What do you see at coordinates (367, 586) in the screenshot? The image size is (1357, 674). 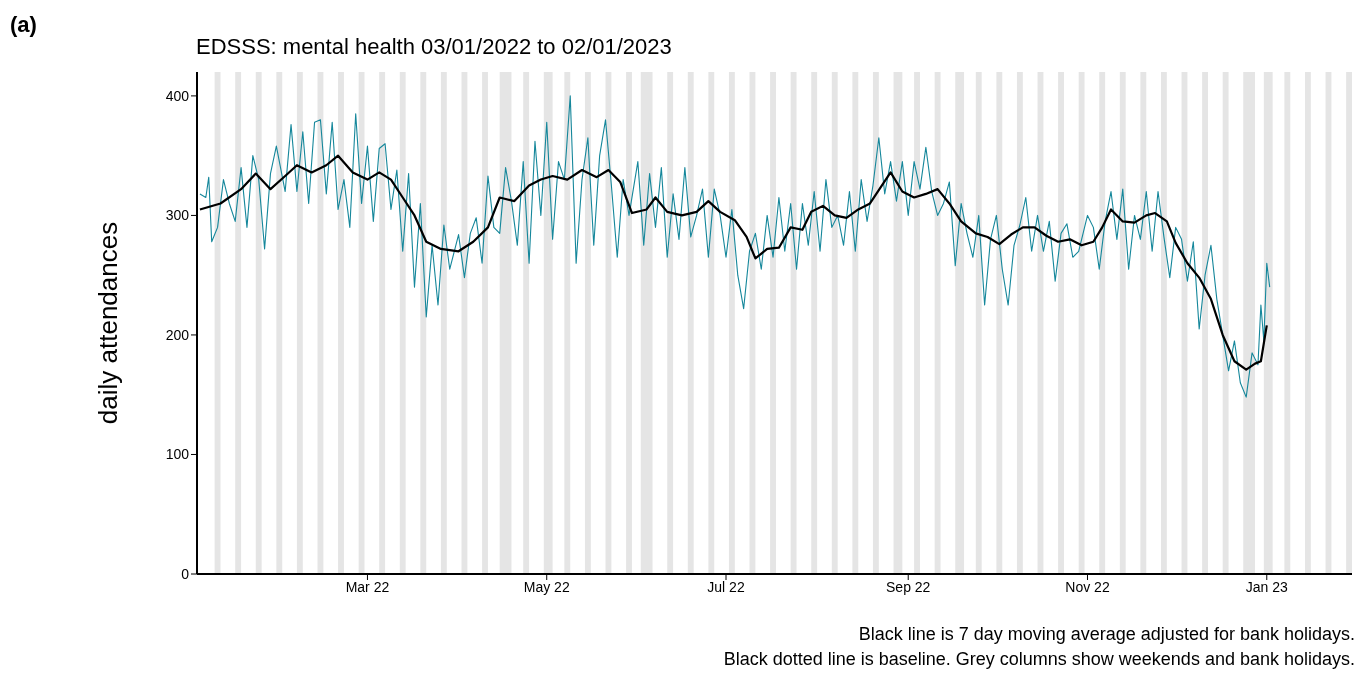 I see `x-tick-label: Mar 22` at bounding box center [367, 586].